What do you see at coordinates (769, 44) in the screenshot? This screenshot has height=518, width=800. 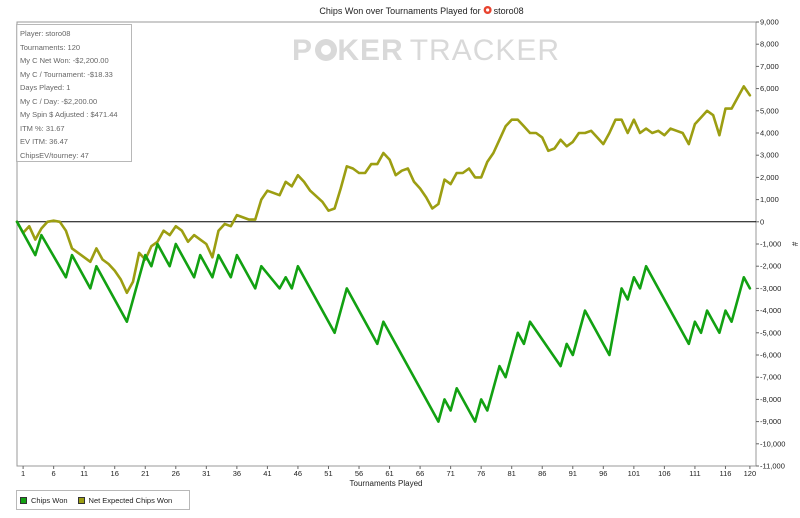 I see `y-tick-label: 8,000` at bounding box center [769, 44].